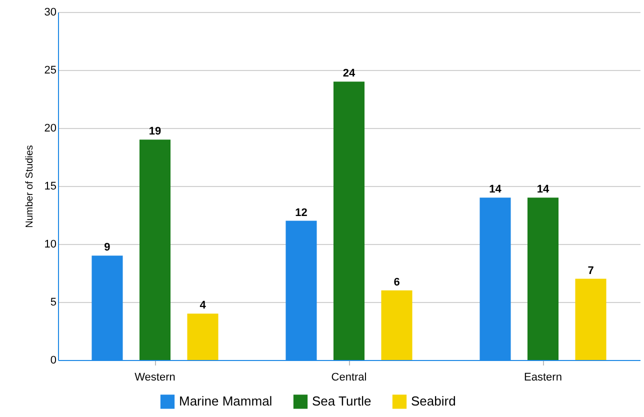  I want to click on y-tick-label: 15, so click(50, 186).